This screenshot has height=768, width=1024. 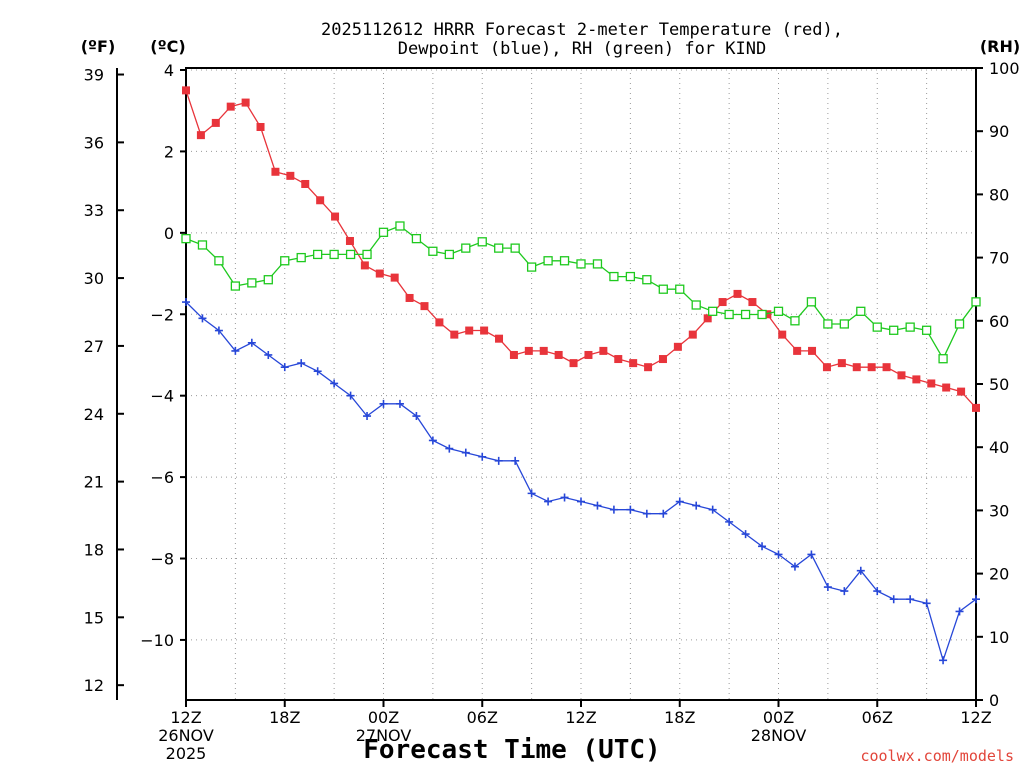 What do you see at coordinates (779, 735) in the screenshot?
I see `date-tick-label: 28NOV` at bounding box center [779, 735].